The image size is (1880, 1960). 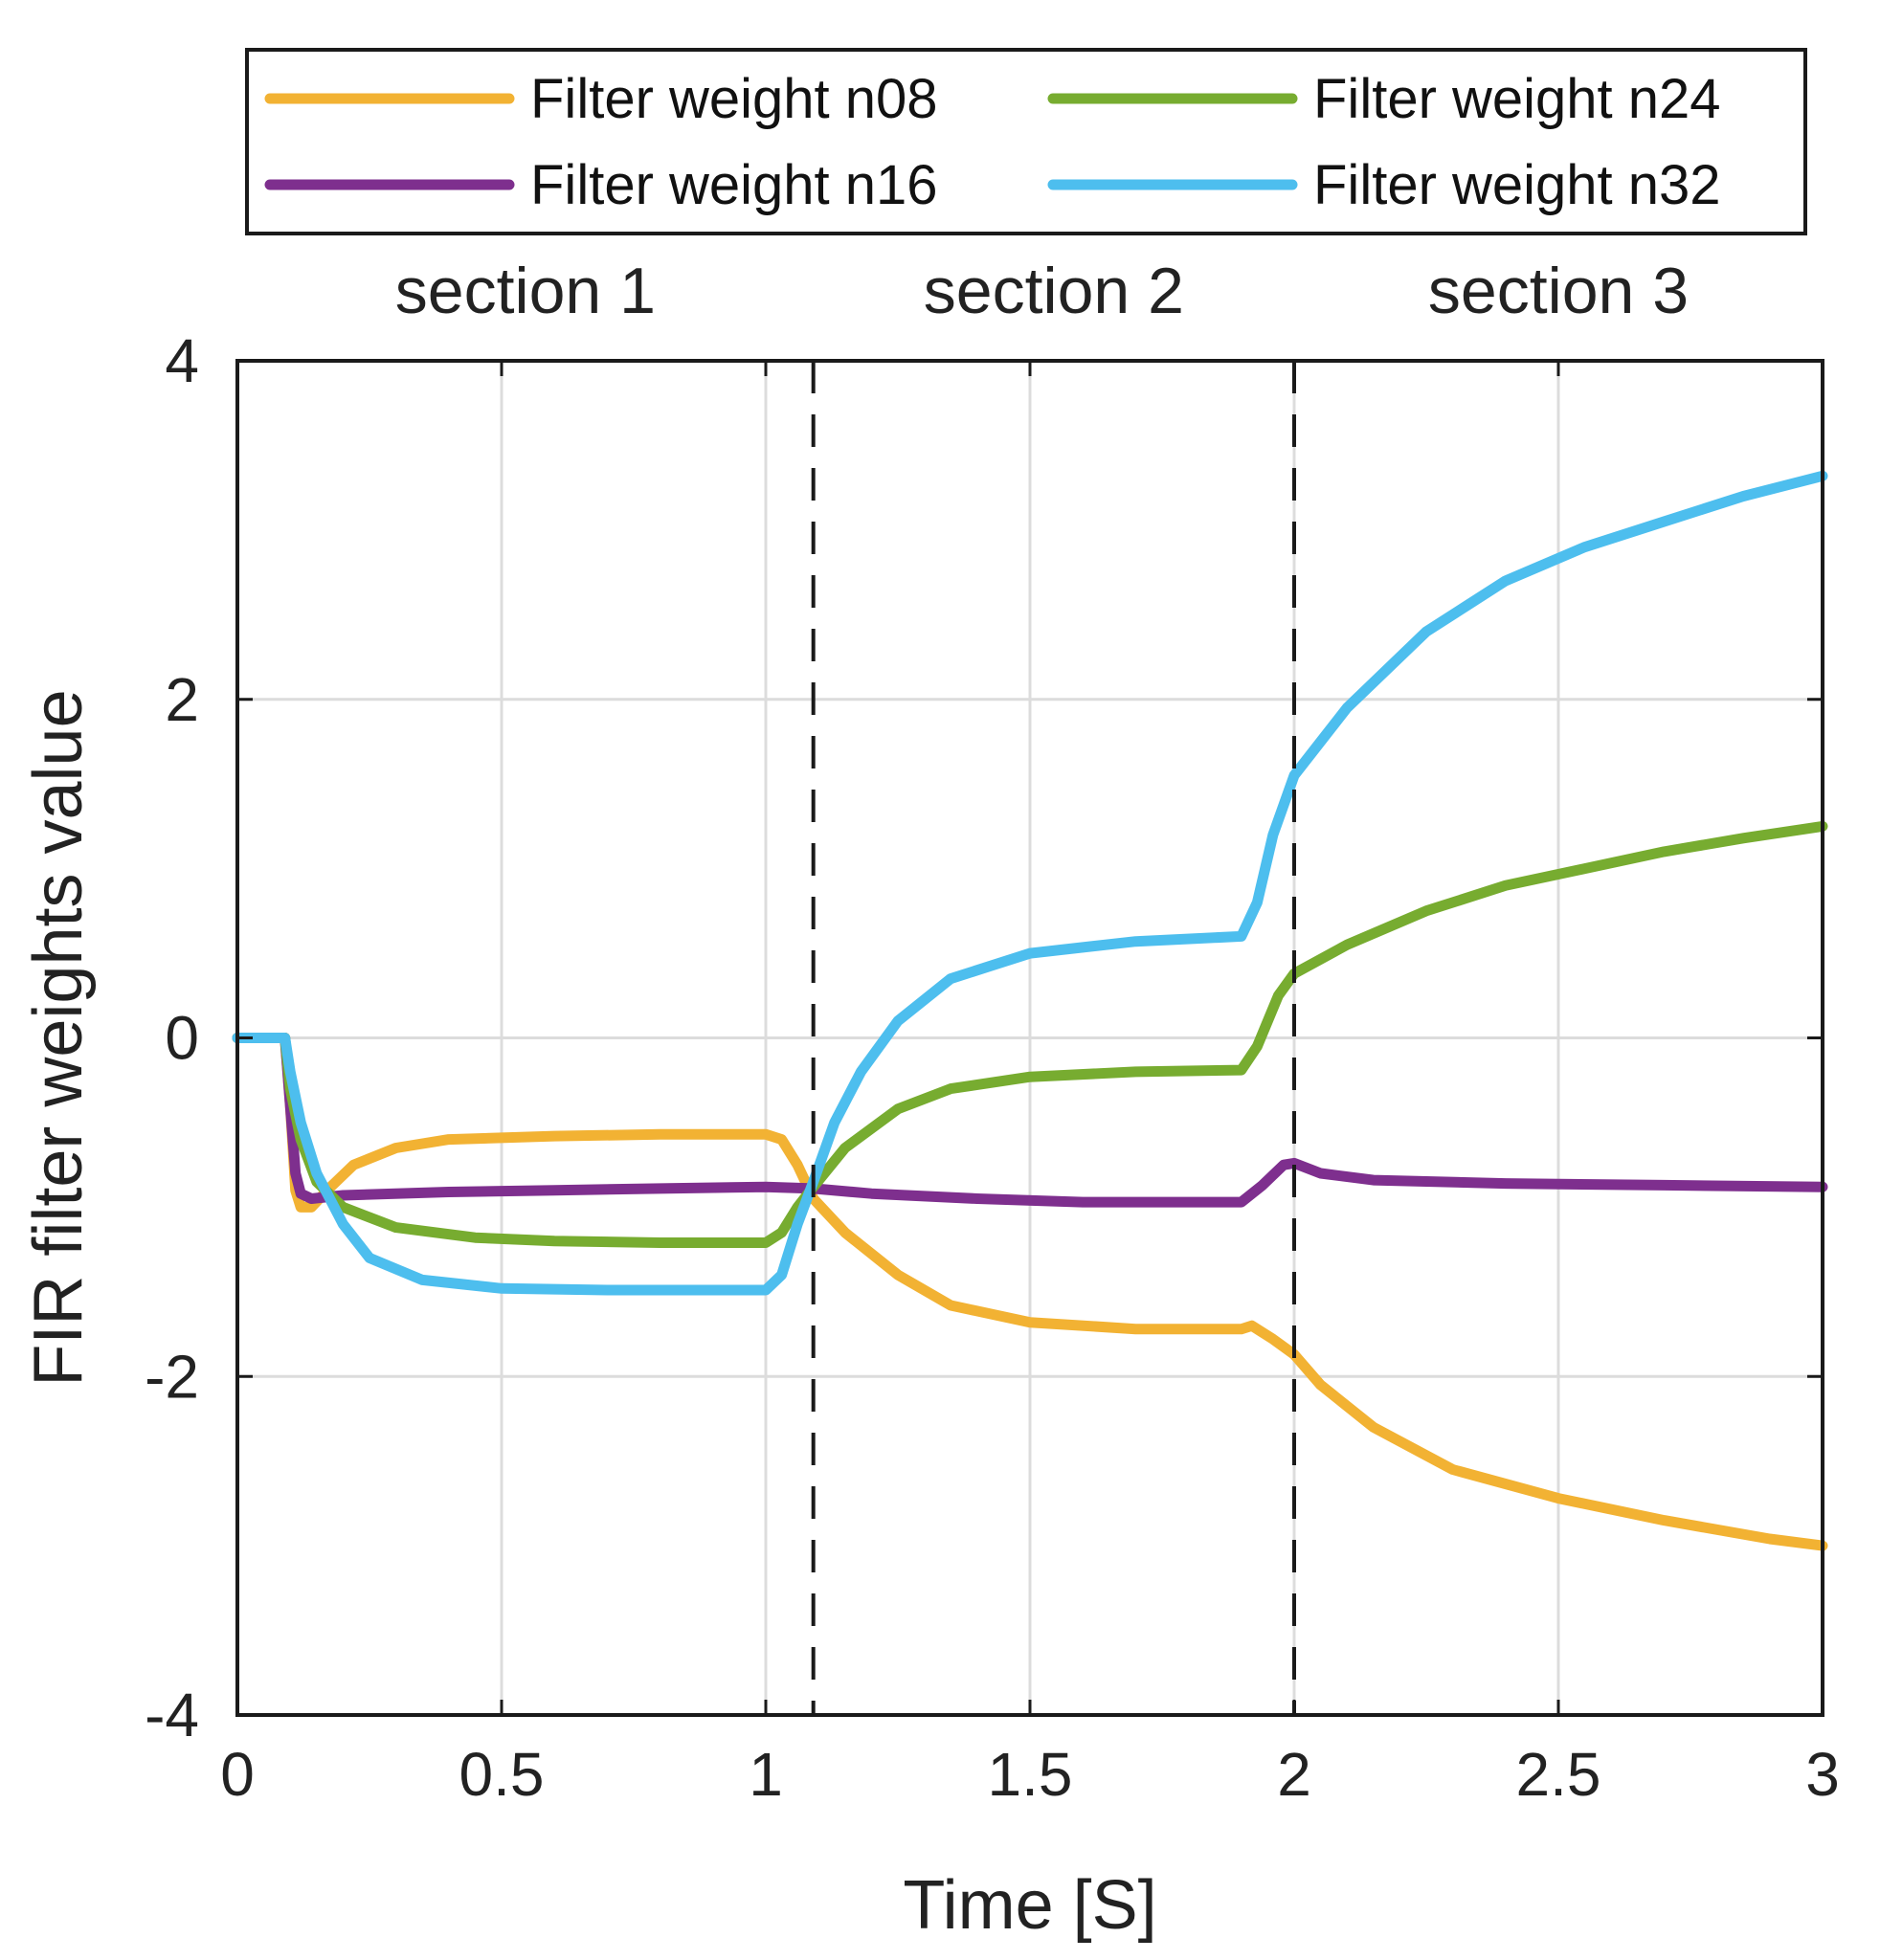 I want to click on legend-box, so click(x=1026, y=141).